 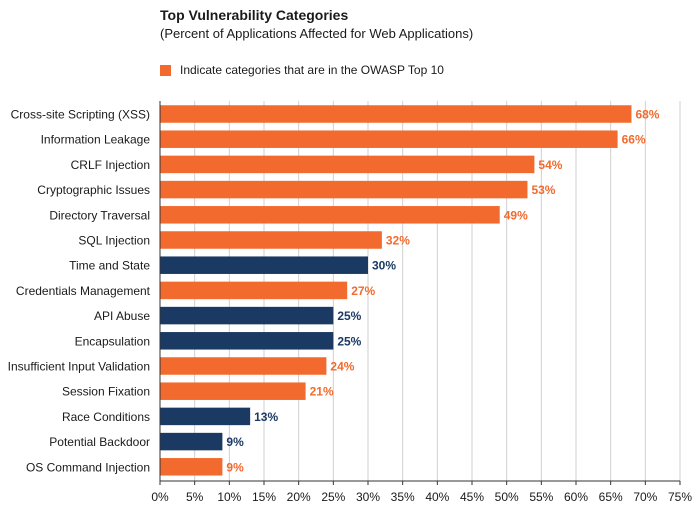 I want to click on data-label: 53%, so click(x=543, y=190).